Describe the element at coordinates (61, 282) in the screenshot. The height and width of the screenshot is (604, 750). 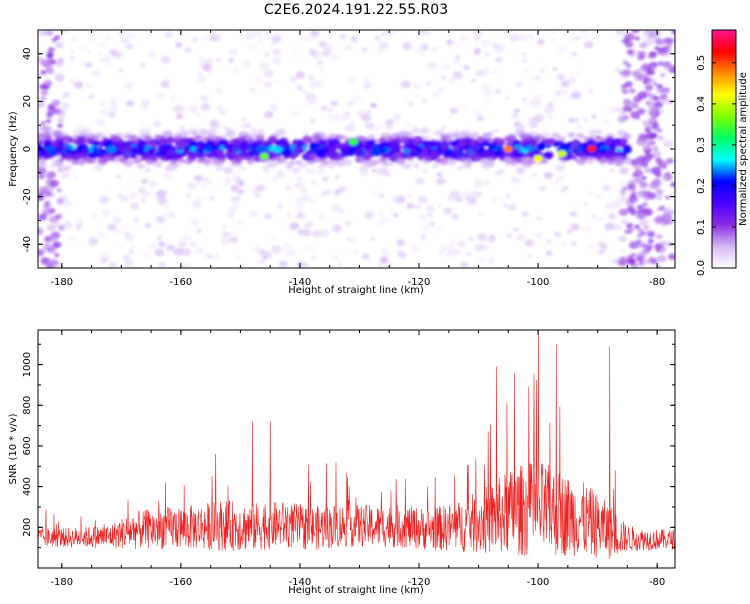
I see `spectrogram-xtick-label: -180` at that location.